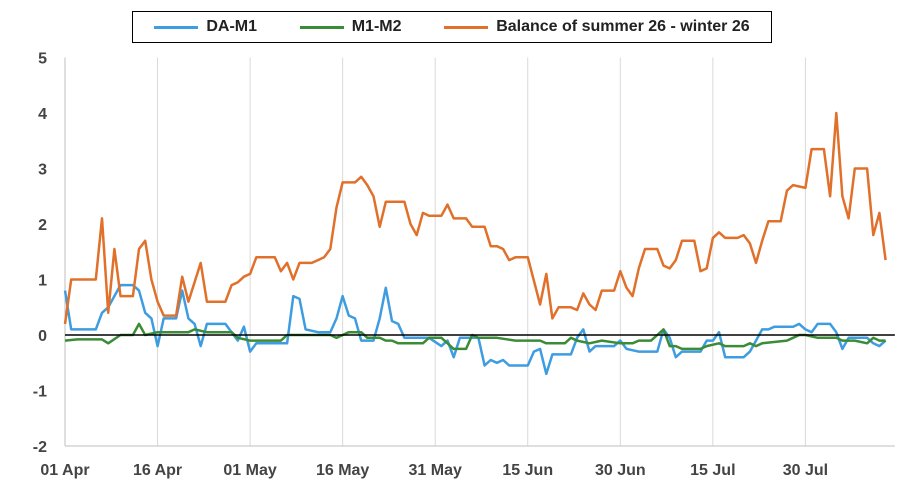 This screenshot has width=906, height=498. What do you see at coordinates (623, 26) in the screenshot?
I see `legend-label-balance: Balance of summer 26 - winter 26` at bounding box center [623, 26].